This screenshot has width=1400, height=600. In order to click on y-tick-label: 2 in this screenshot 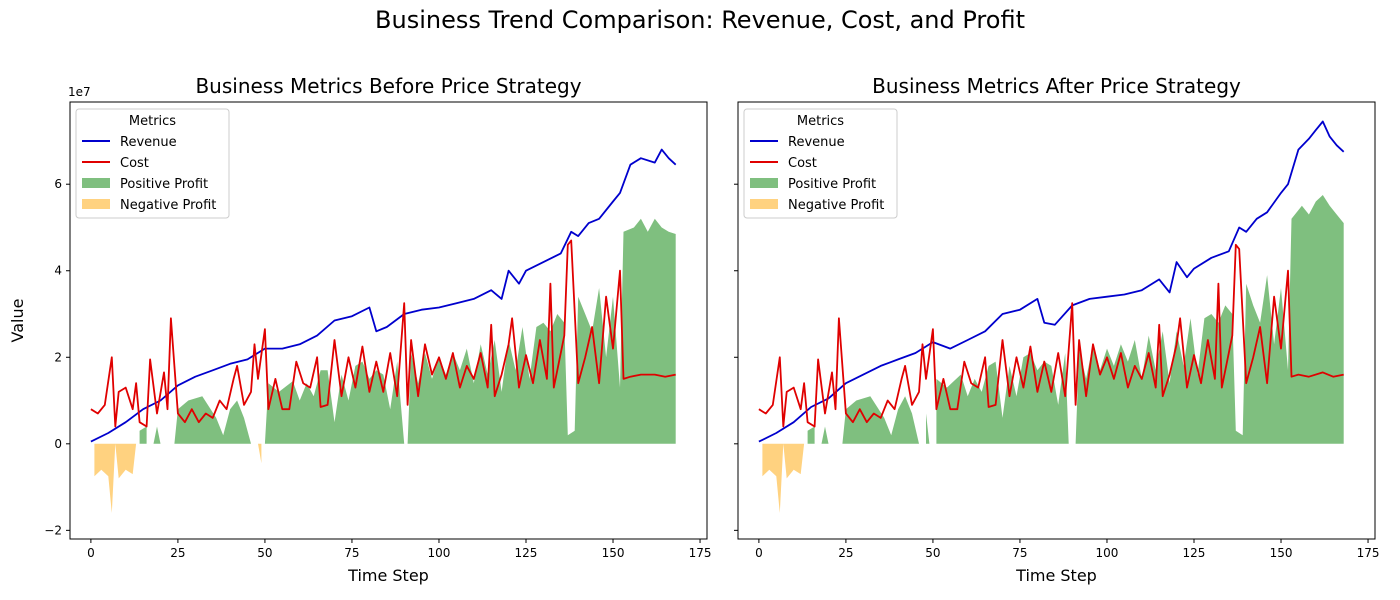, I will do `click(58, 357)`.